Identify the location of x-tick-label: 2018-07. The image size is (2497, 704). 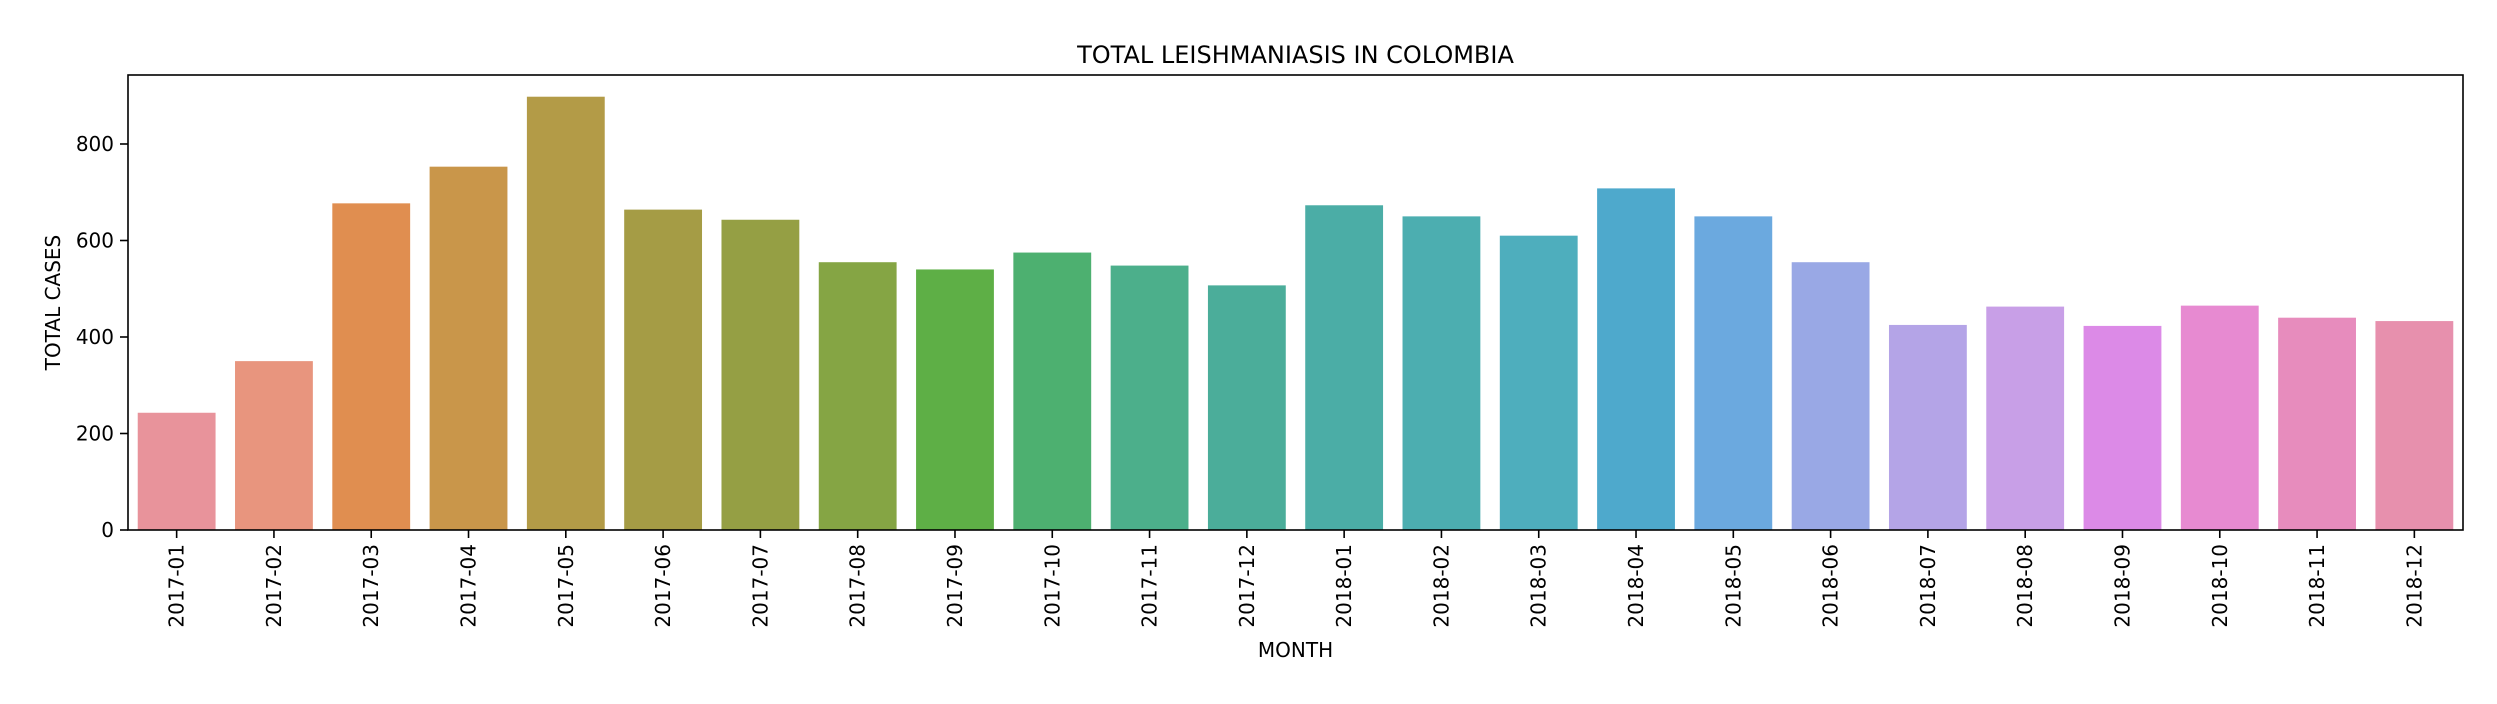
(1928, 586).